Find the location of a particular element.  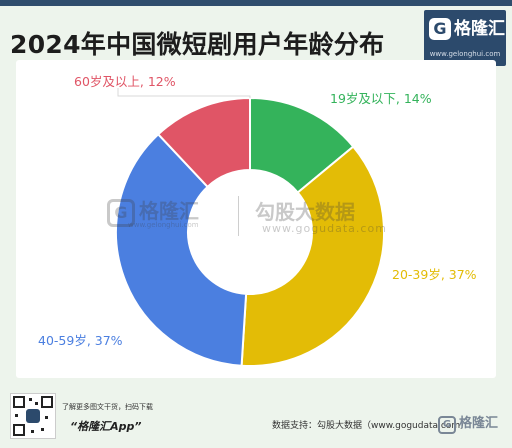

slice-label-40-59: 40-59岁, 37% is located at coordinates (80, 340).